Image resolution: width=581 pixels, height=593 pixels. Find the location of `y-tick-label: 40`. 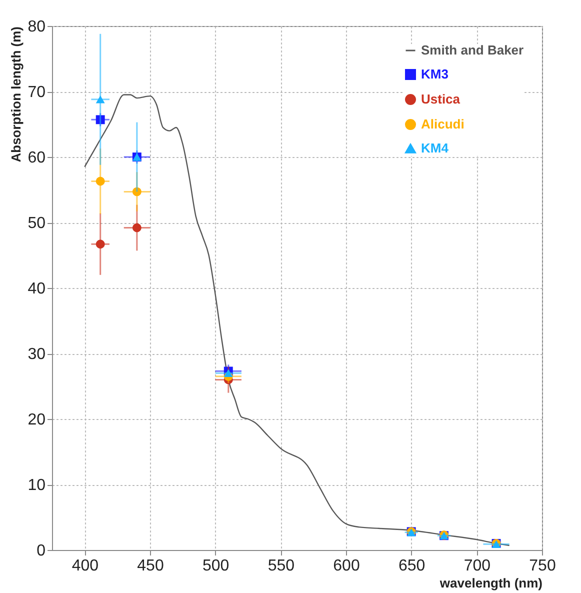

y-tick-label: 40 is located at coordinates (37, 289).